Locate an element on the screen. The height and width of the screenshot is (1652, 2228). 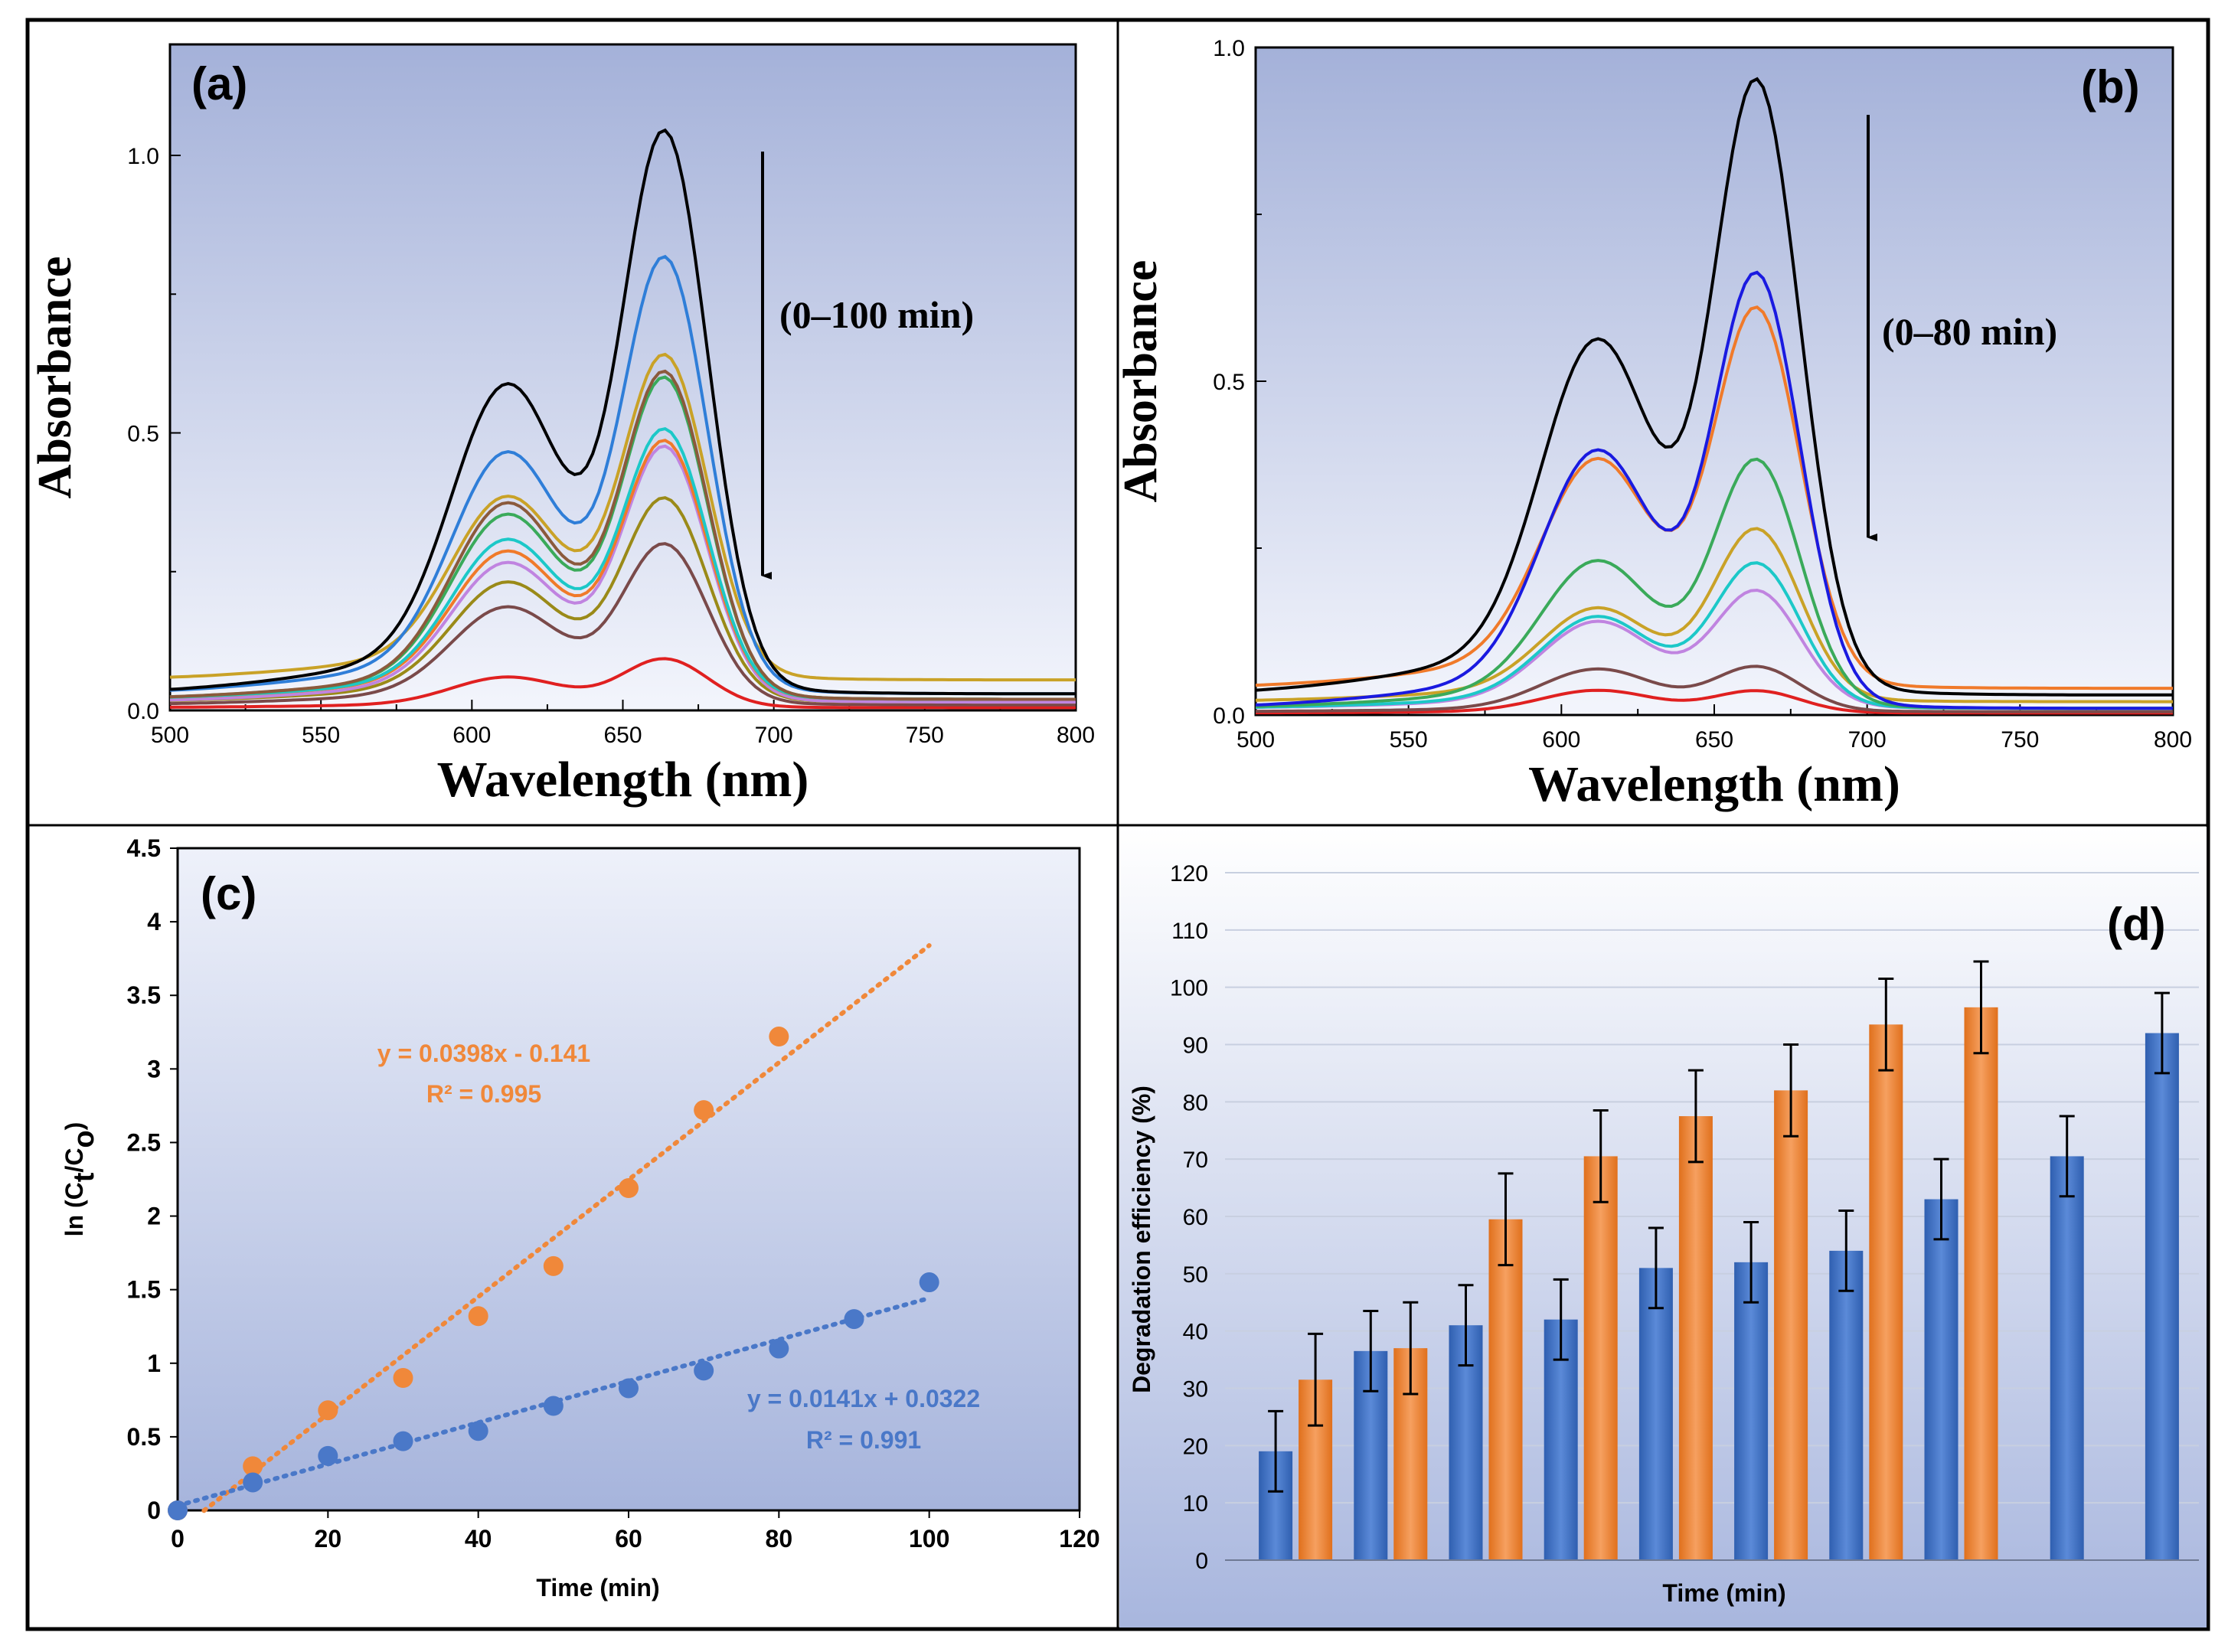
y-axis-label: ln (Ct/Co) is located at coordinates (80, 1180).